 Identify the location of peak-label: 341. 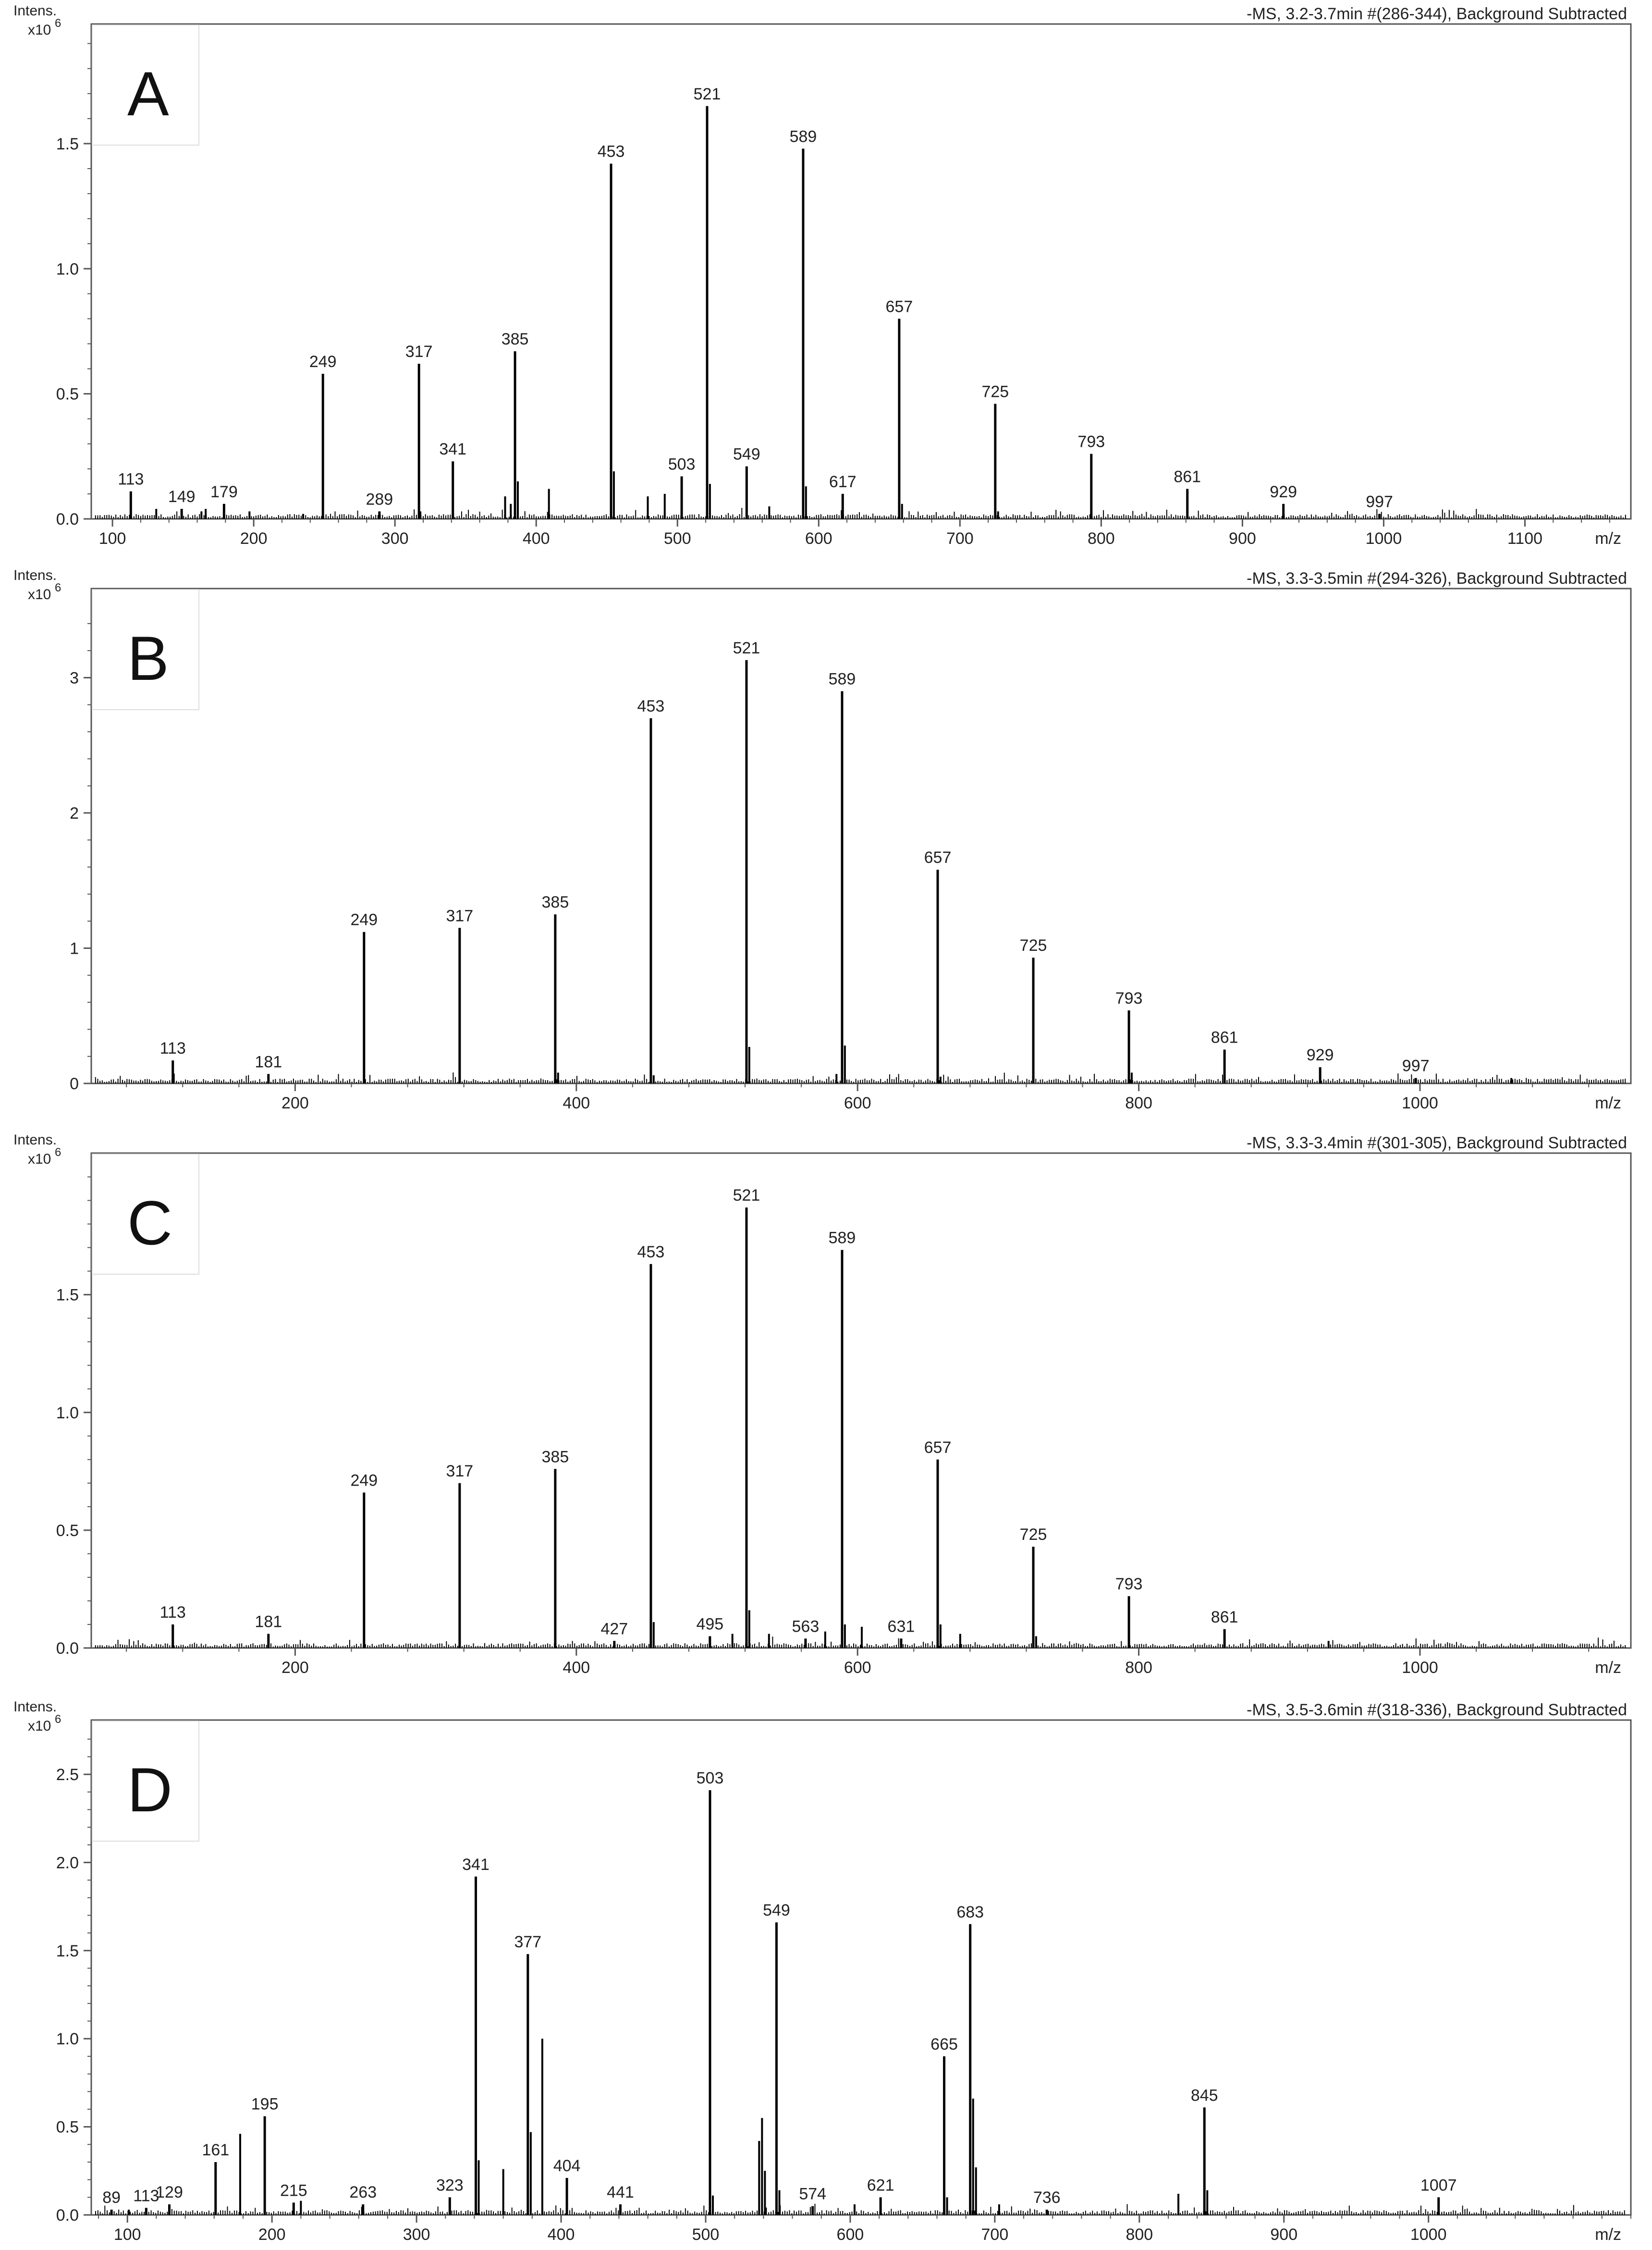
(453, 449).